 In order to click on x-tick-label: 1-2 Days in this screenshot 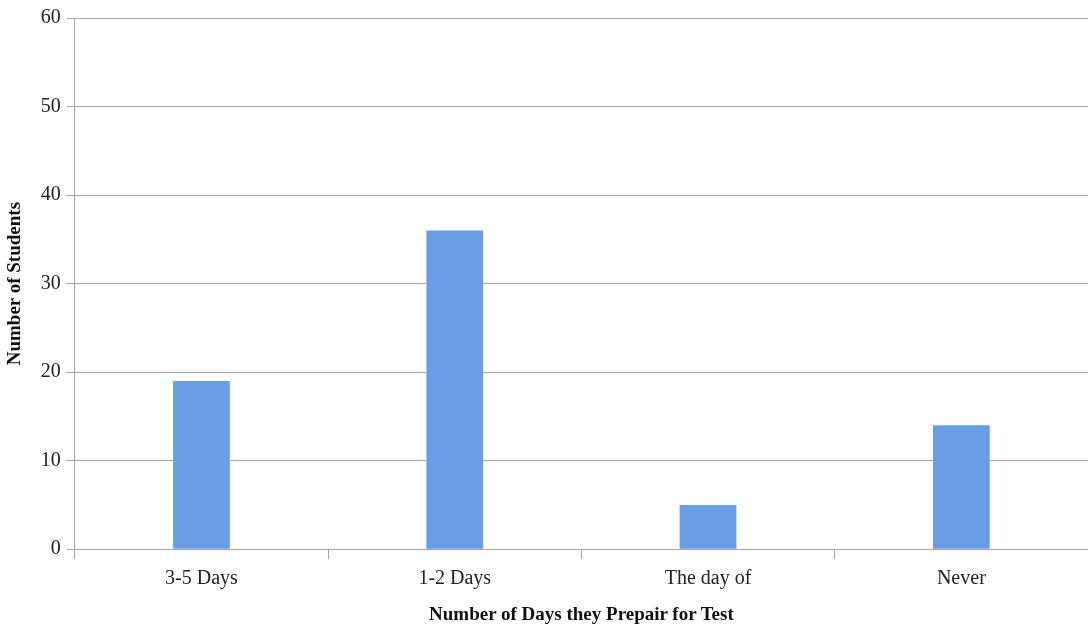, I will do `click(455, 578)`.